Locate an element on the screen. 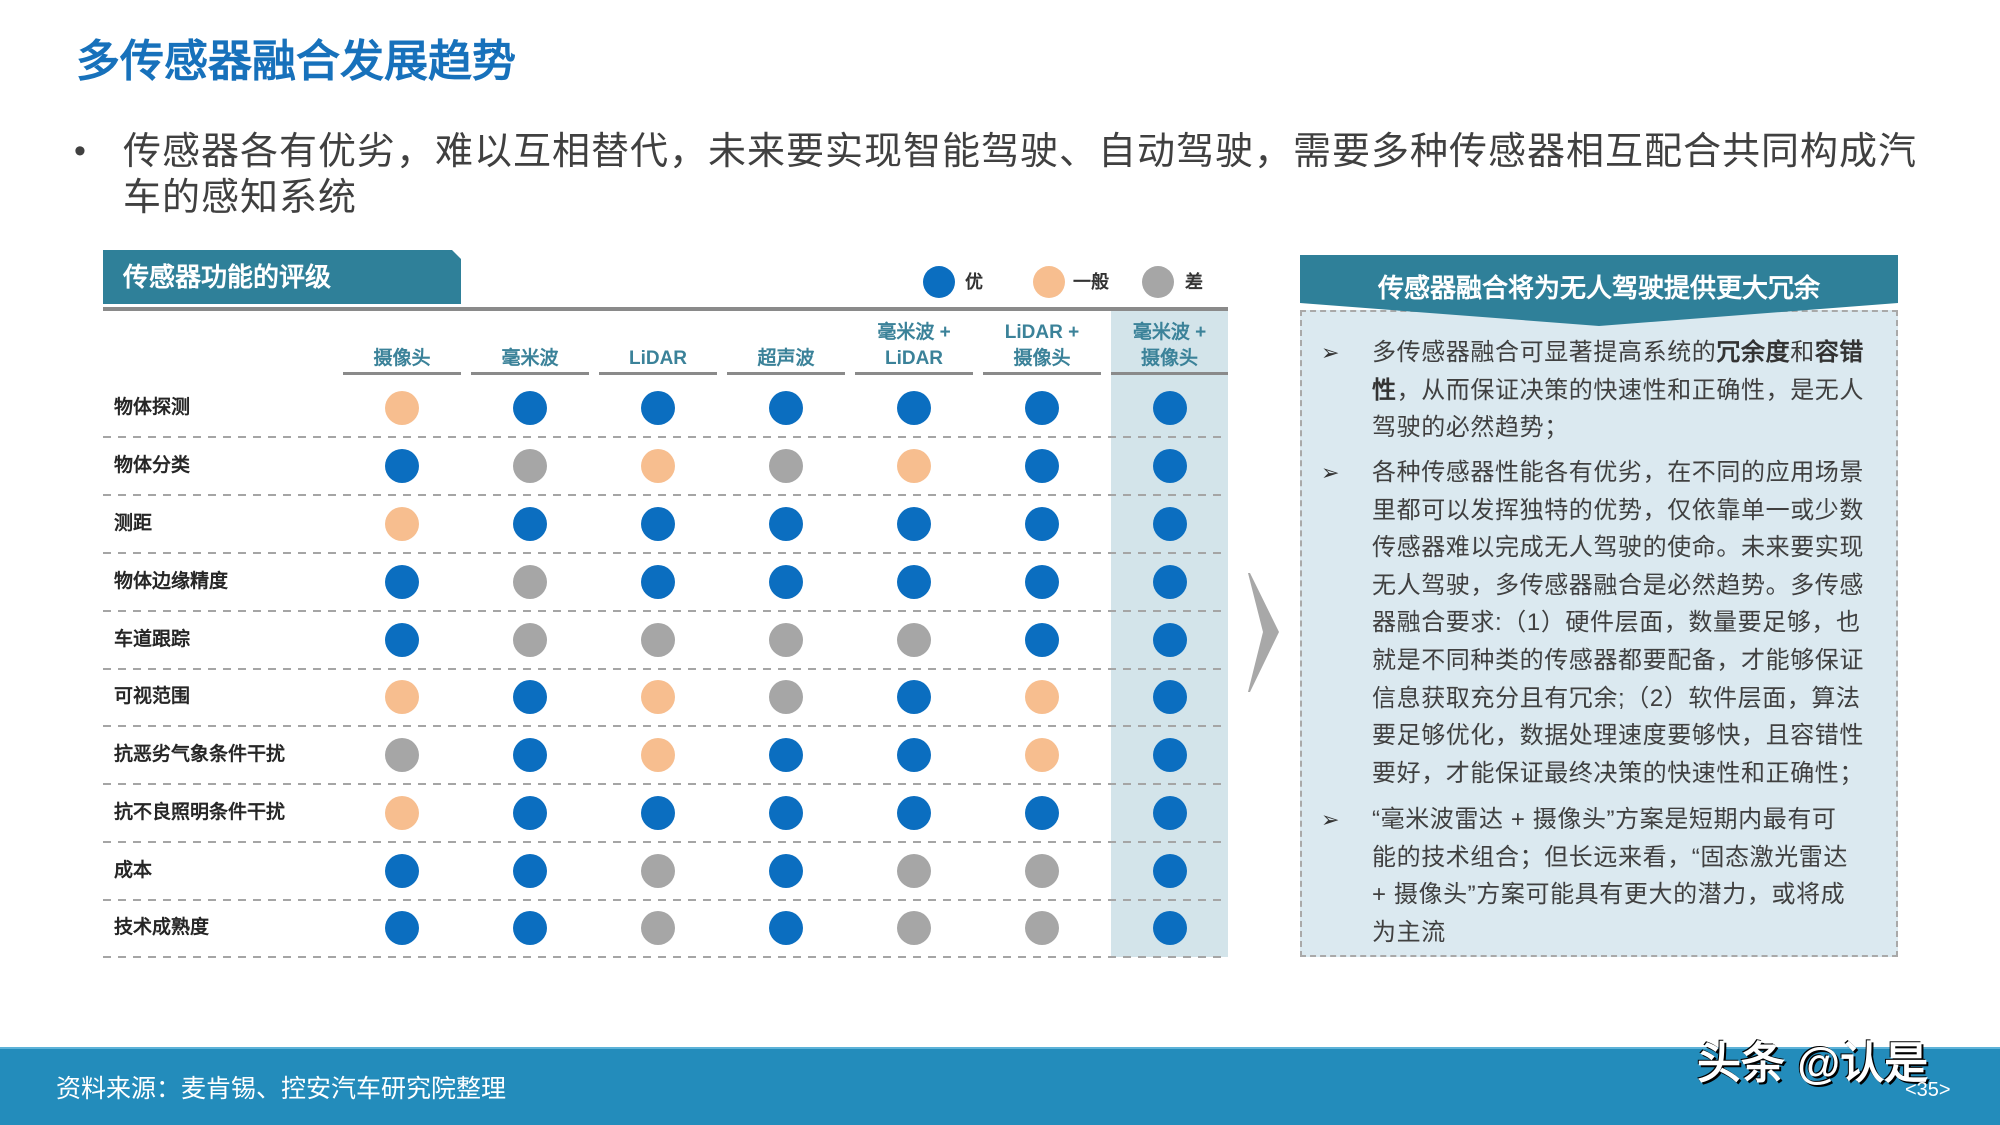  bold-term: 冗余度 is located at coordinates (1753, 352).